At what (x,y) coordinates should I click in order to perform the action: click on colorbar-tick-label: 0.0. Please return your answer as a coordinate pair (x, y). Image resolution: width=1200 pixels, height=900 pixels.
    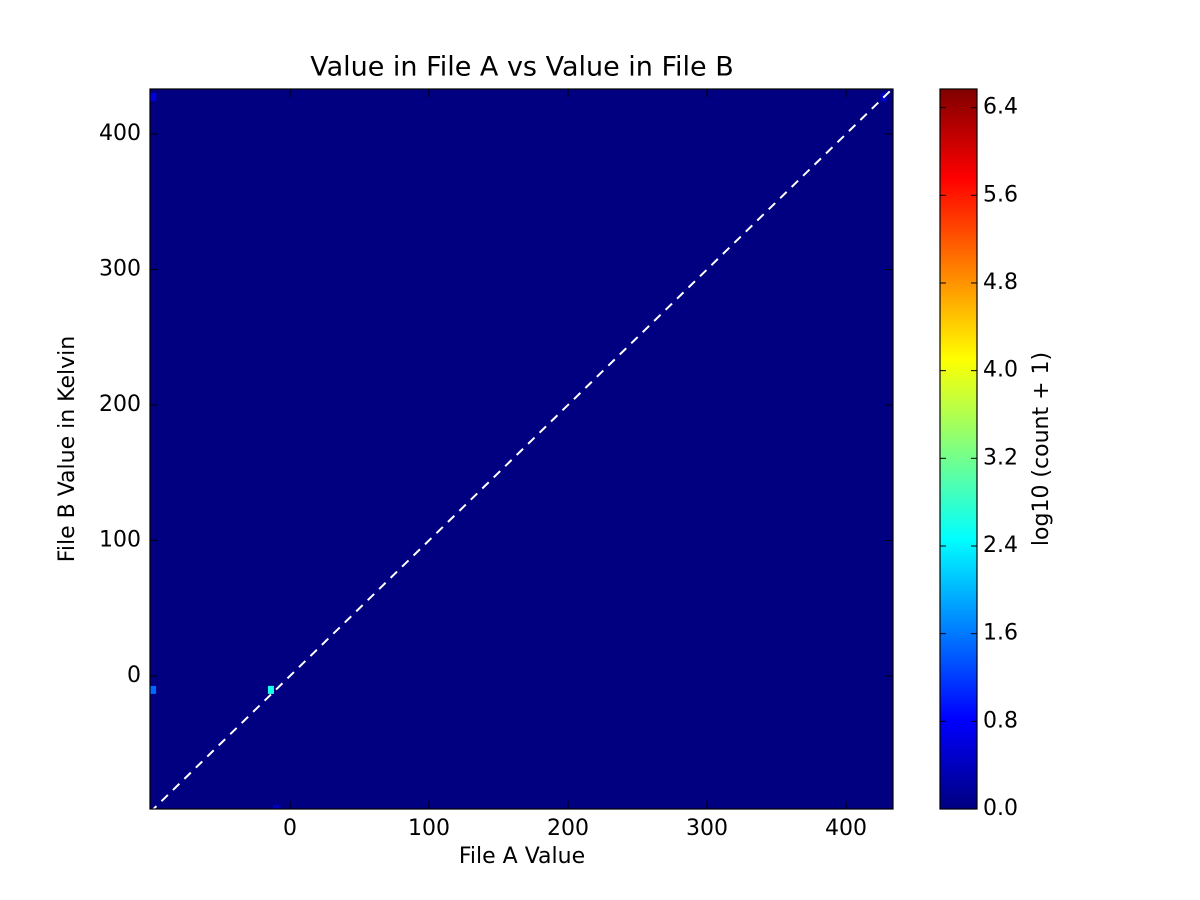
    Looking at the image, I should click on (1000, 808).